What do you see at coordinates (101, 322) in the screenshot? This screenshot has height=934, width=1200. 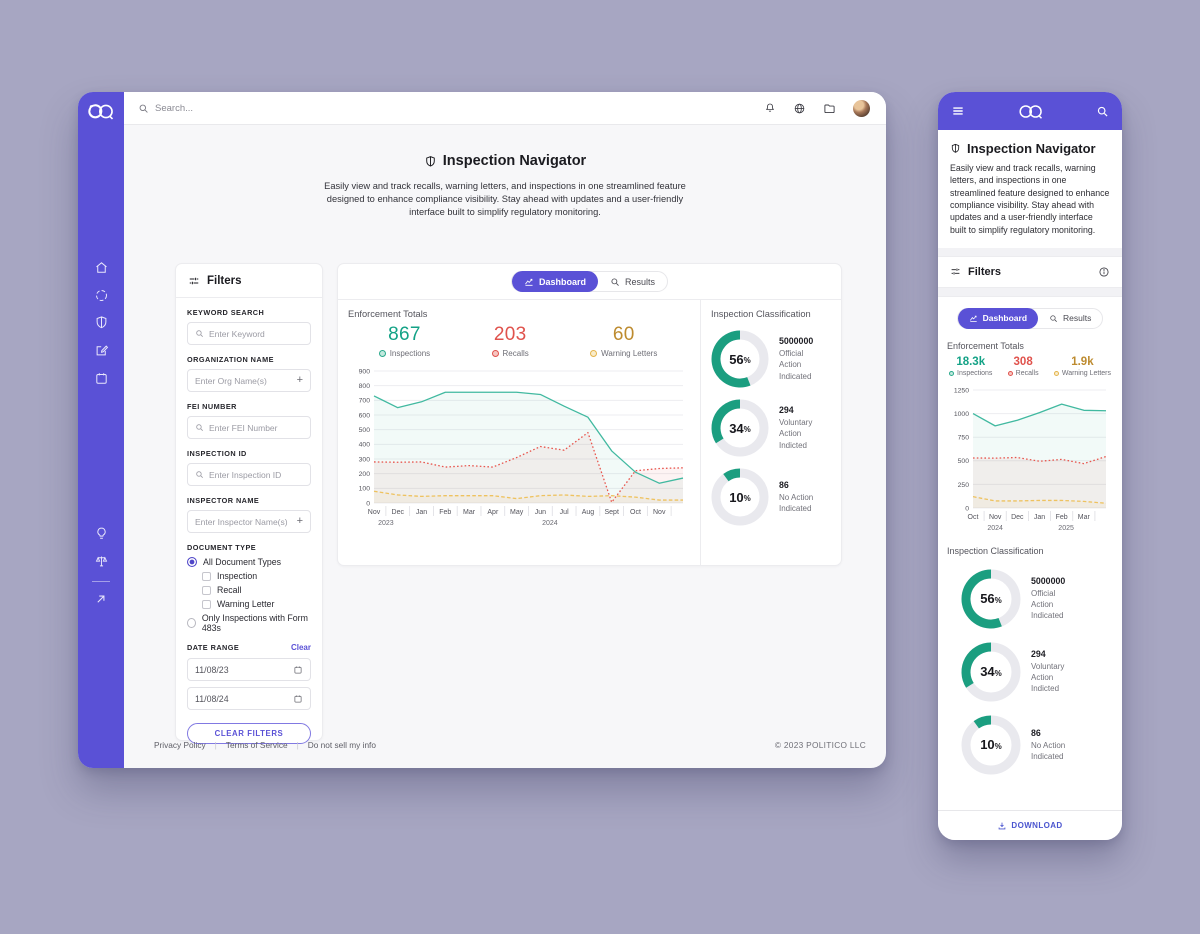 I see `sidebar-shield-icon` at bounding box center [101, 322].